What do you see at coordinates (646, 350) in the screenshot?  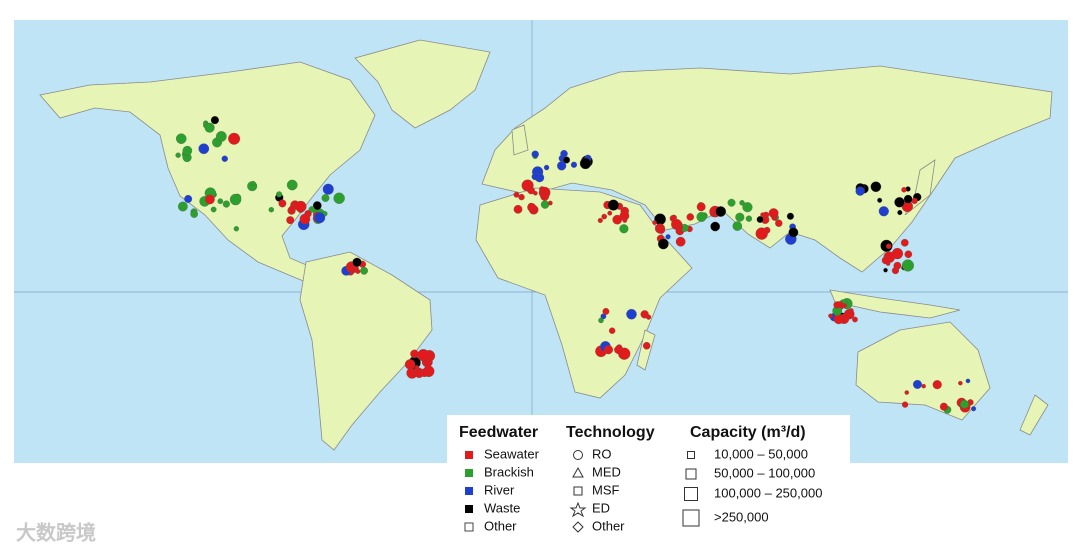 I see `madagascar` at bounding box center [646, 350].